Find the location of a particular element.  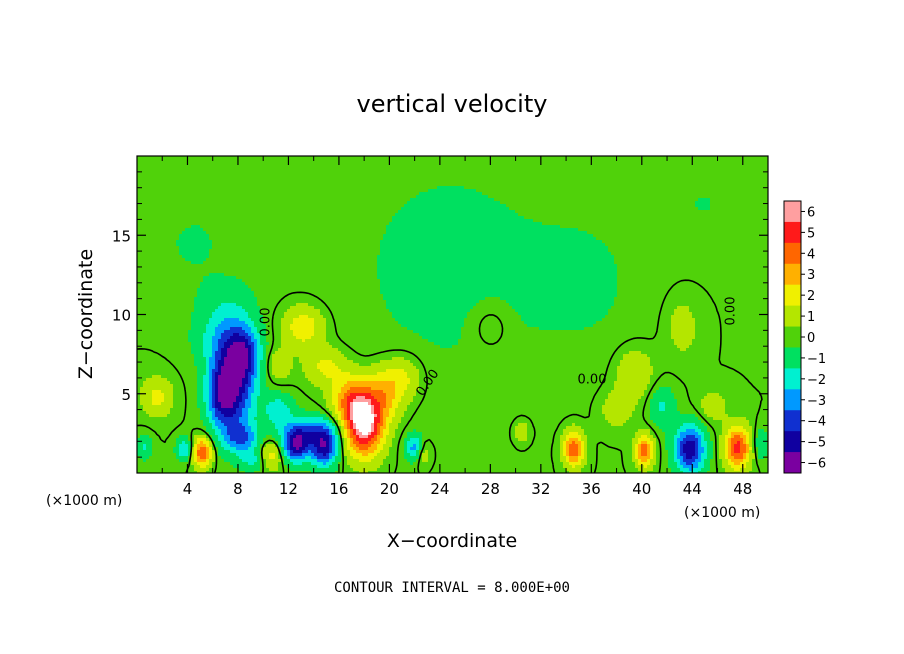

x-axis-label: X−coordinate is located at coordinates (452, 541).